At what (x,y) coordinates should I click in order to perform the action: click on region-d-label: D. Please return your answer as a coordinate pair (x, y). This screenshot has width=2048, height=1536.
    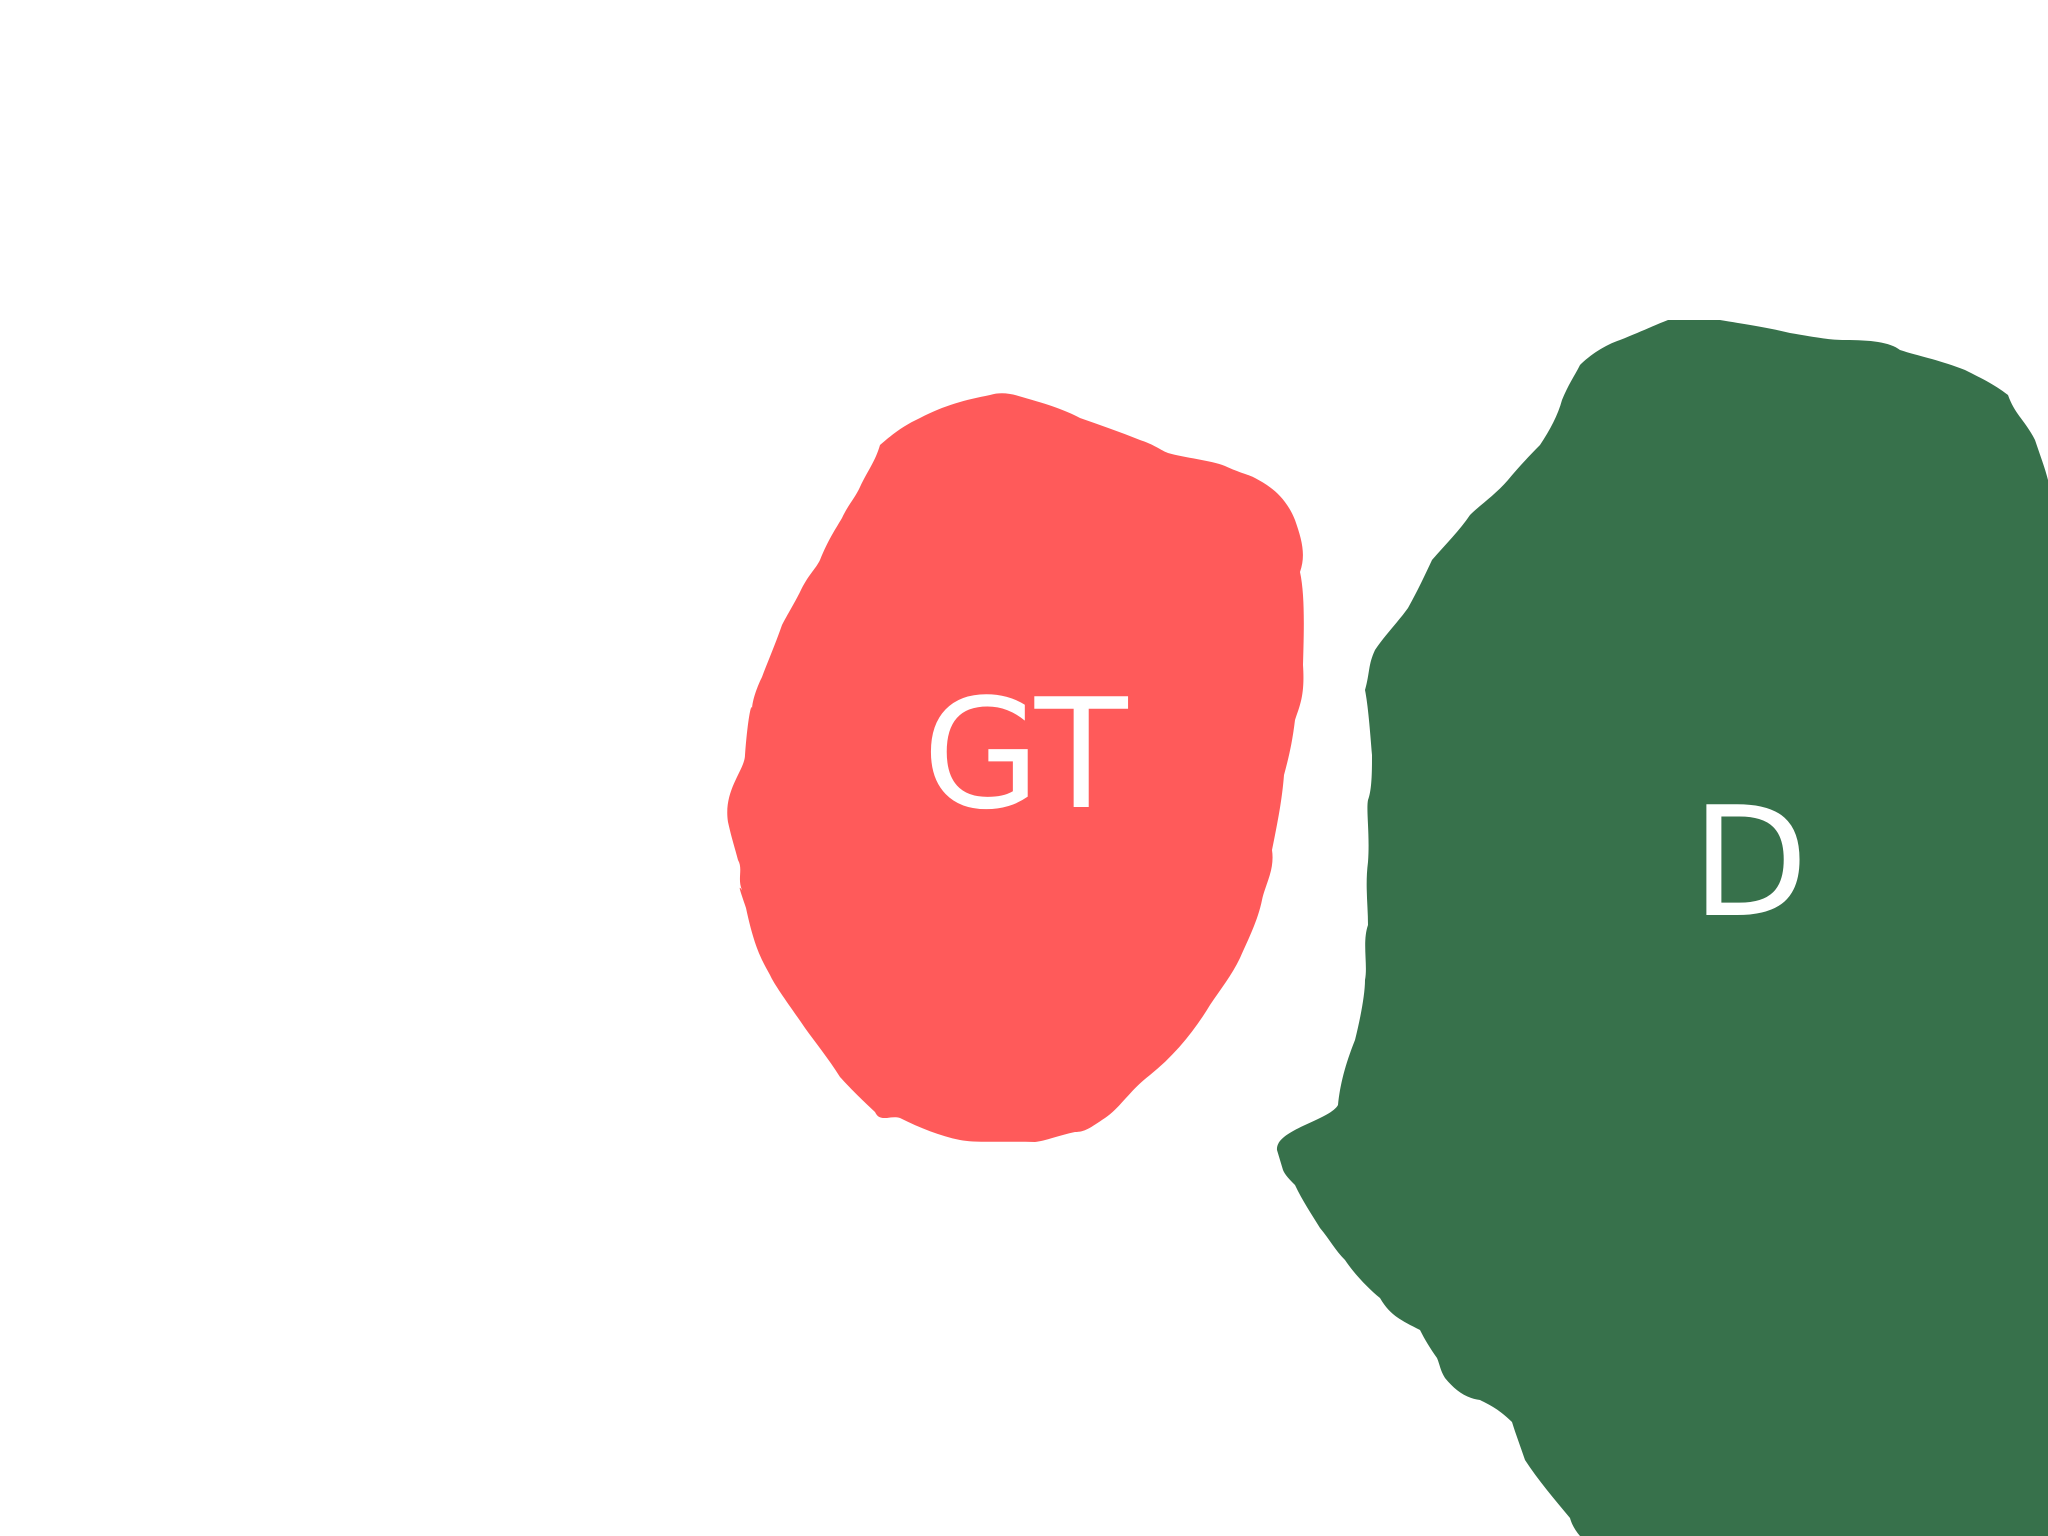
    Looking at the image, I should click on (1749, 862).